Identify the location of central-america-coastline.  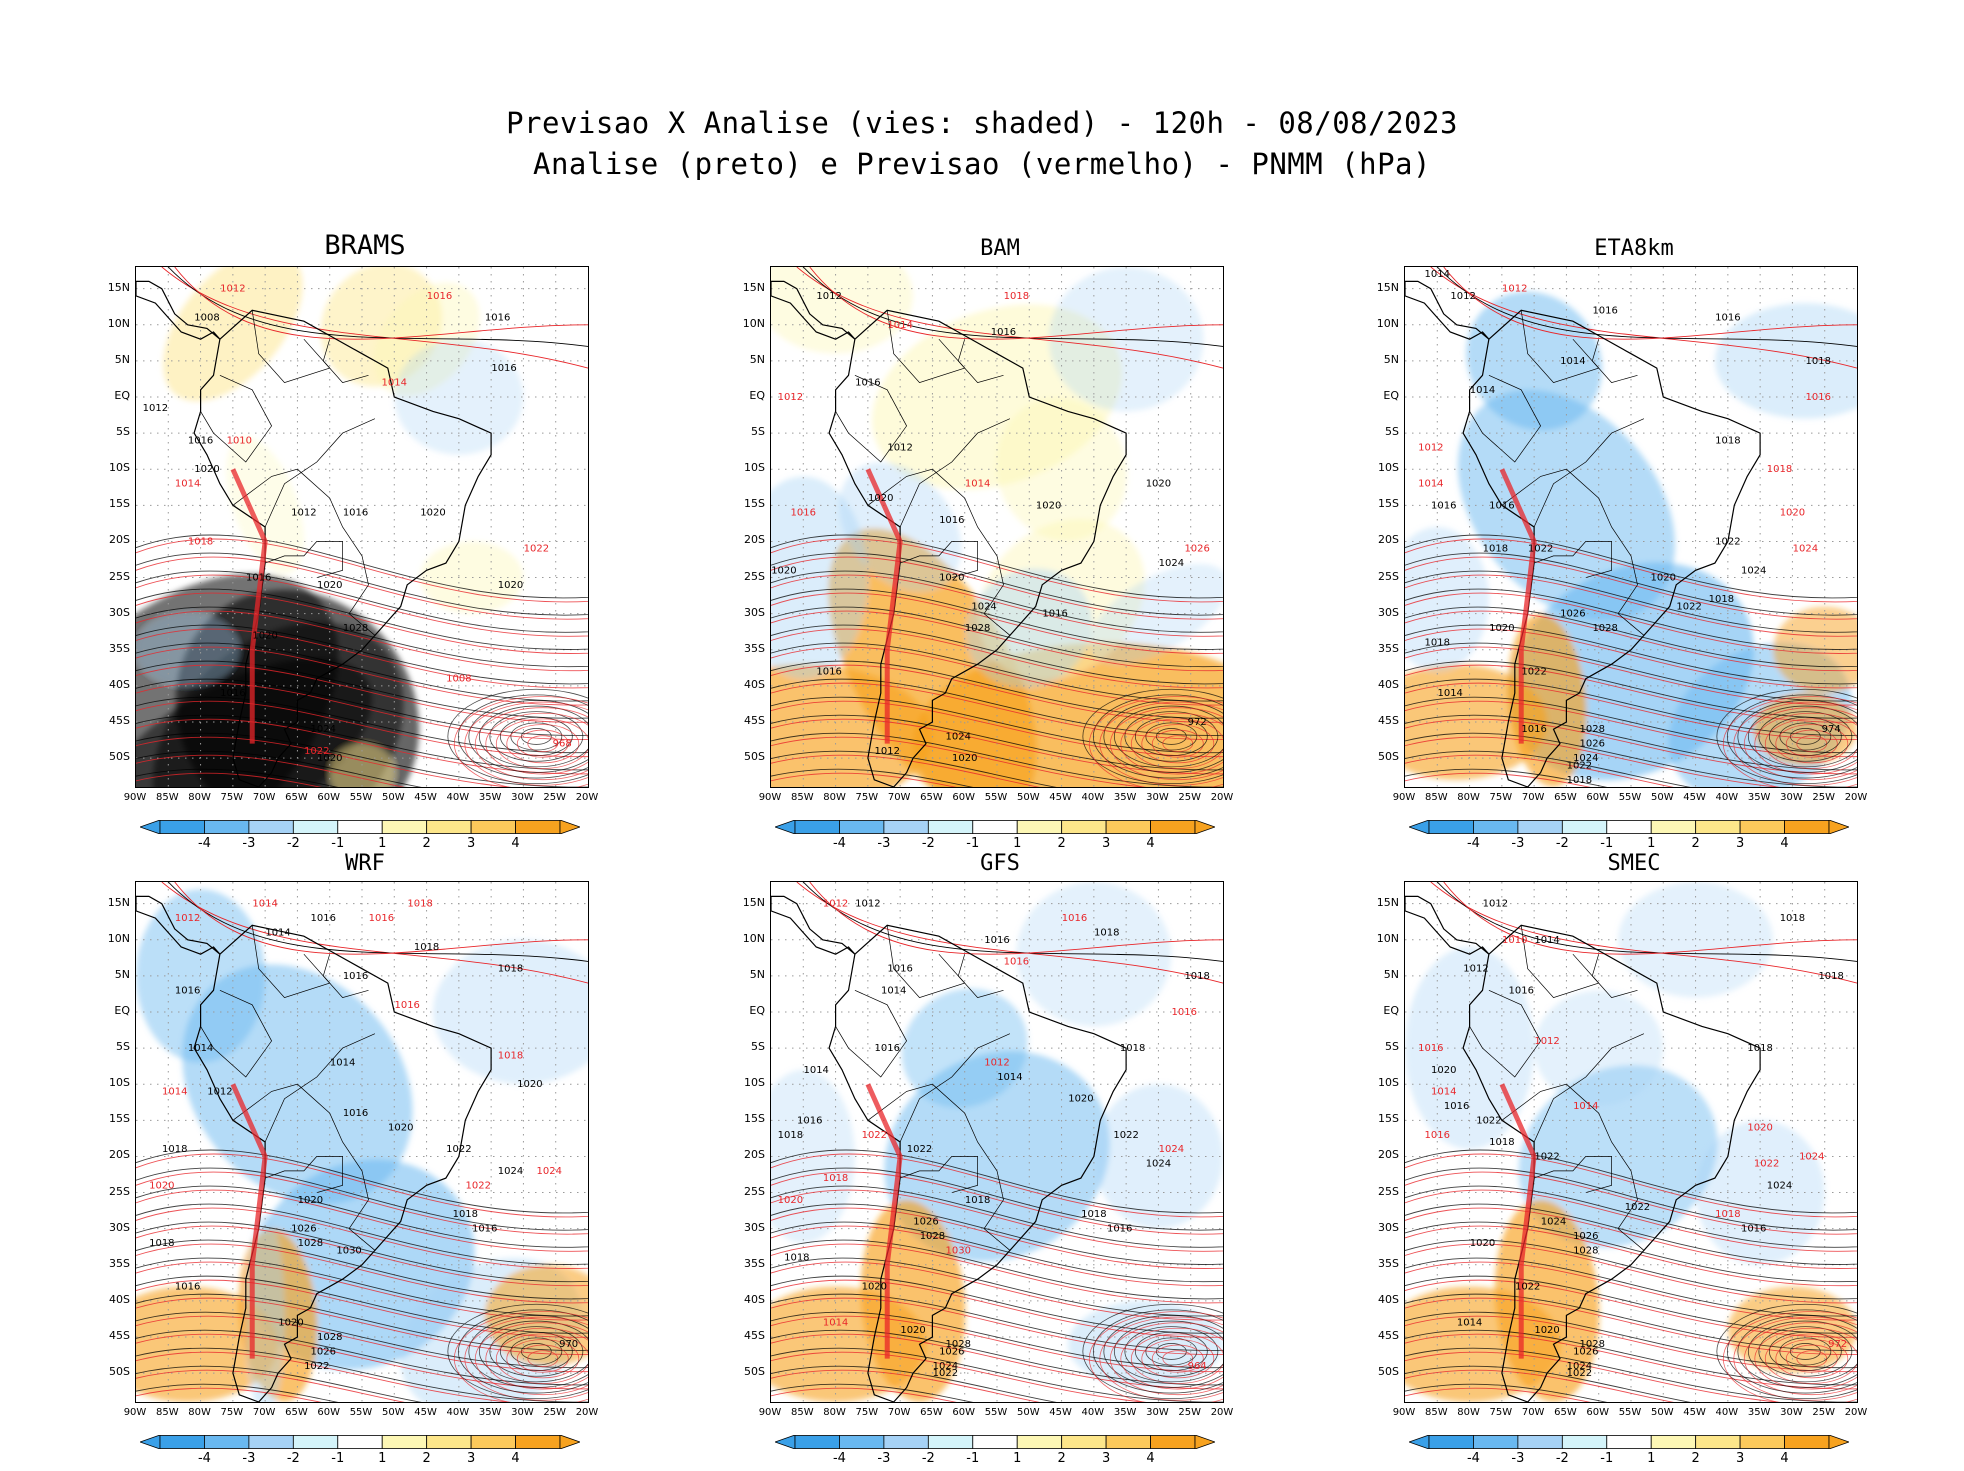
(1447, 925).